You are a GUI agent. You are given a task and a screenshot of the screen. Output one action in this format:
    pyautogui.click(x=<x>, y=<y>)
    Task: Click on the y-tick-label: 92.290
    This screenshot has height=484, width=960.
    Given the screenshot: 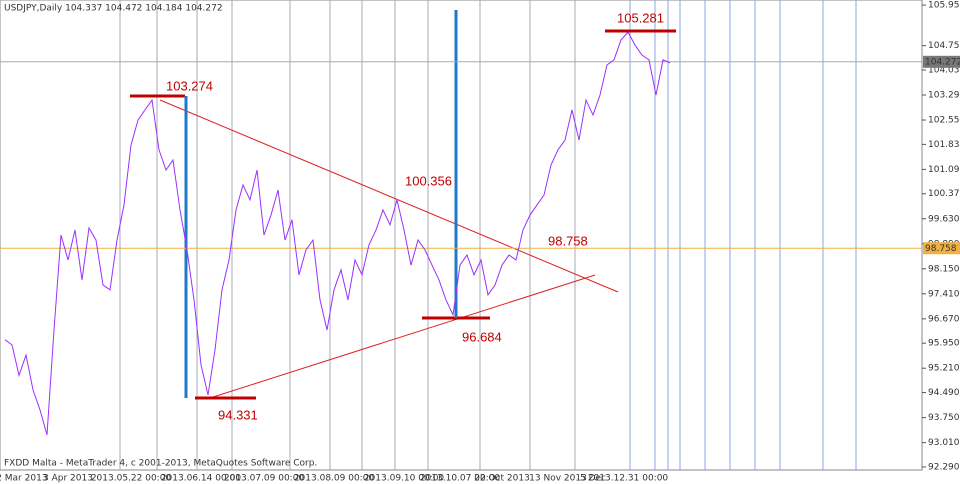 What is the action you would take?
    pyautogui.click(x=944, y=467)
    